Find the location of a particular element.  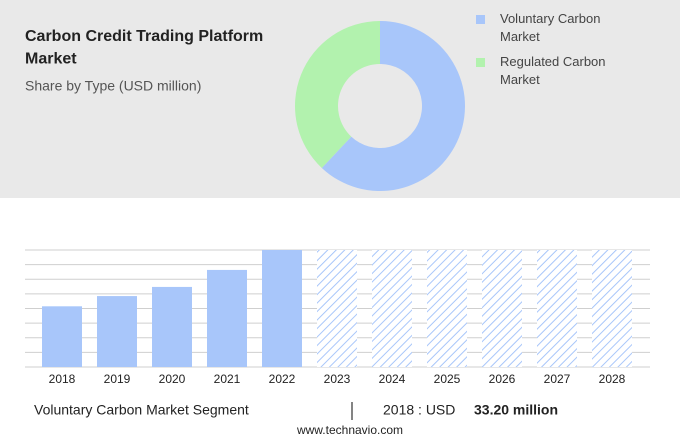

x-tick-label: 2026 is located at coordinates (502, 379).